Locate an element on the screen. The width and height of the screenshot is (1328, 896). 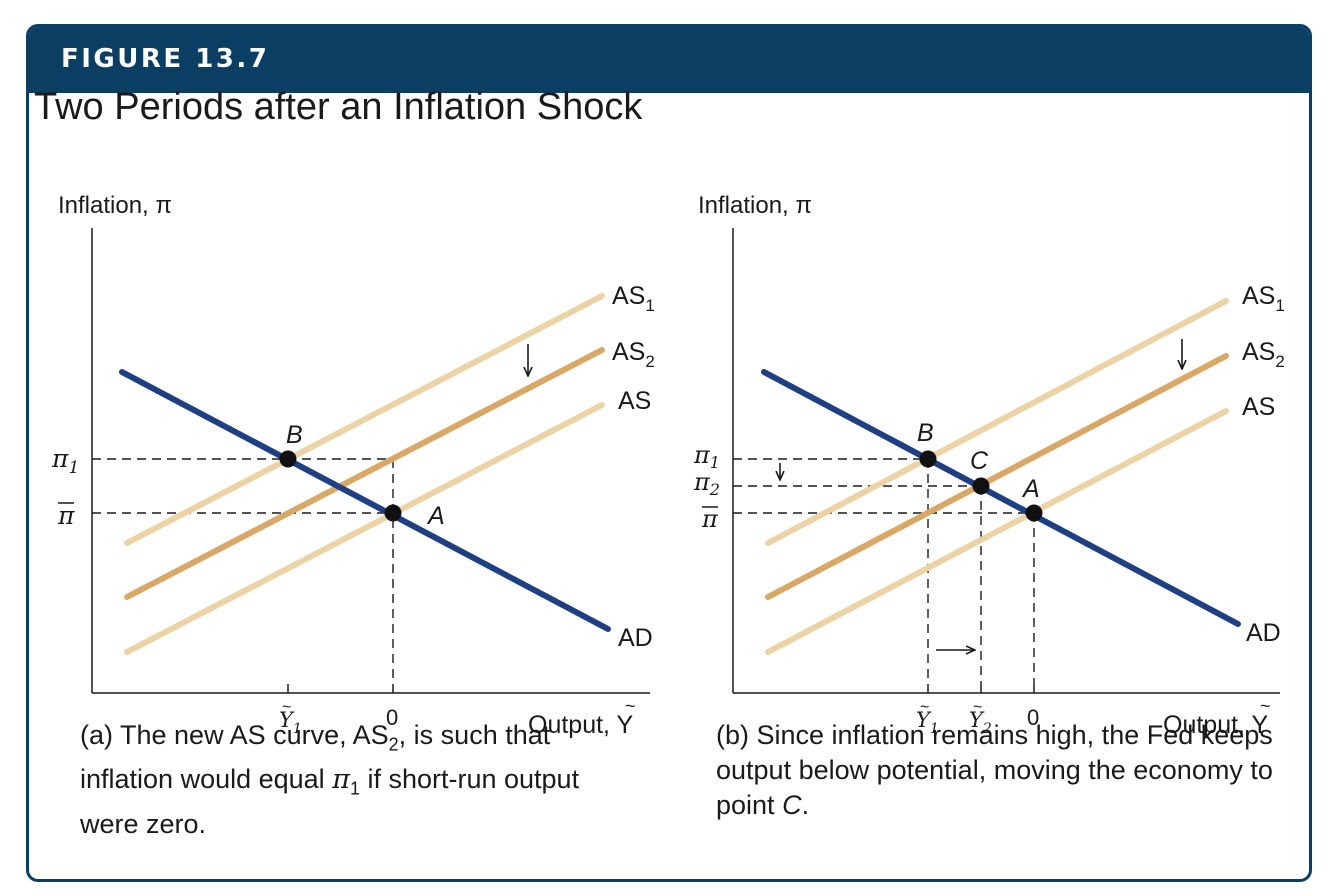
panel-b-as-label: AS is located at coordinates (1258, 407).